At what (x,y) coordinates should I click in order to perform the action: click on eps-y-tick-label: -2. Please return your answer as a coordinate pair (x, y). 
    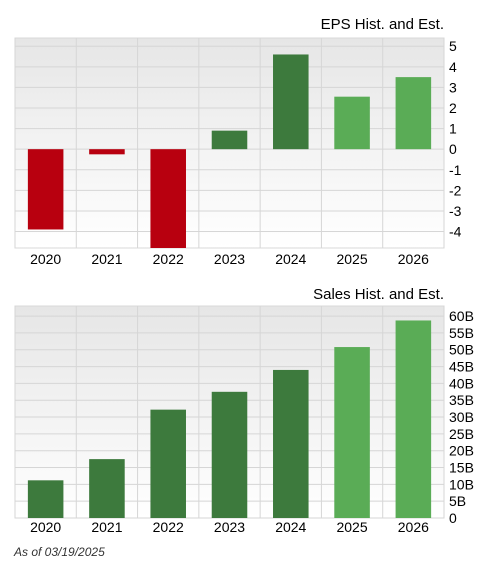
    Looking at the image, I should click on (455, 190).